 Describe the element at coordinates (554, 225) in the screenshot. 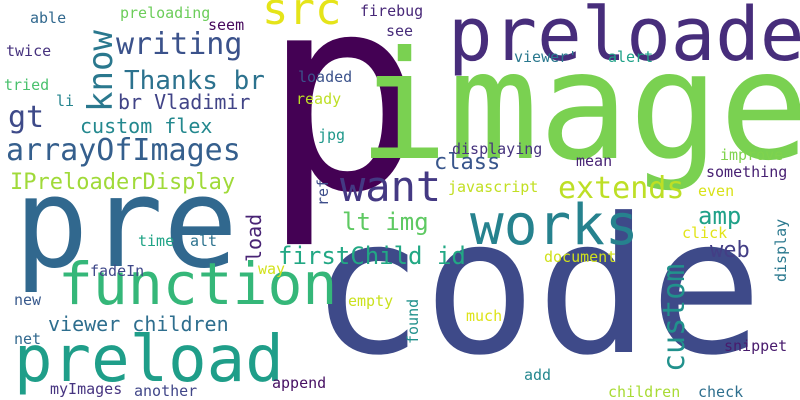

I see `word-works: works` at that location.